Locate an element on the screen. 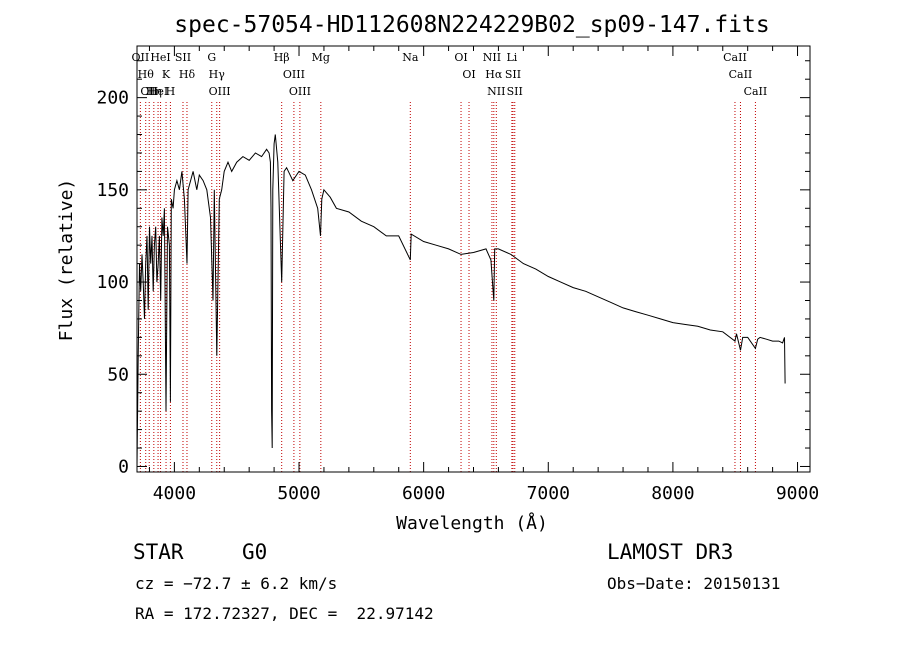  line-label-li: Li is located at coordinates (511, 57).